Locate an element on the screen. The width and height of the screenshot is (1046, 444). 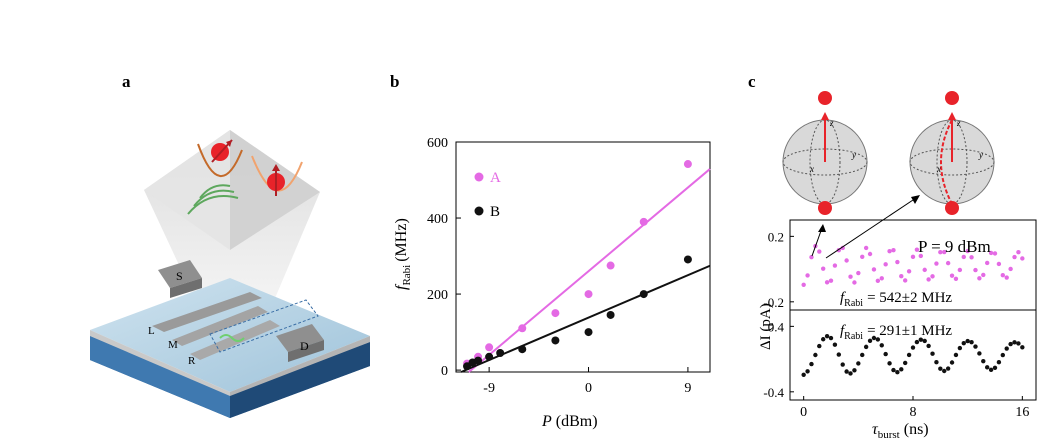
gate-label-d: D is located at coordinates (304, 346).